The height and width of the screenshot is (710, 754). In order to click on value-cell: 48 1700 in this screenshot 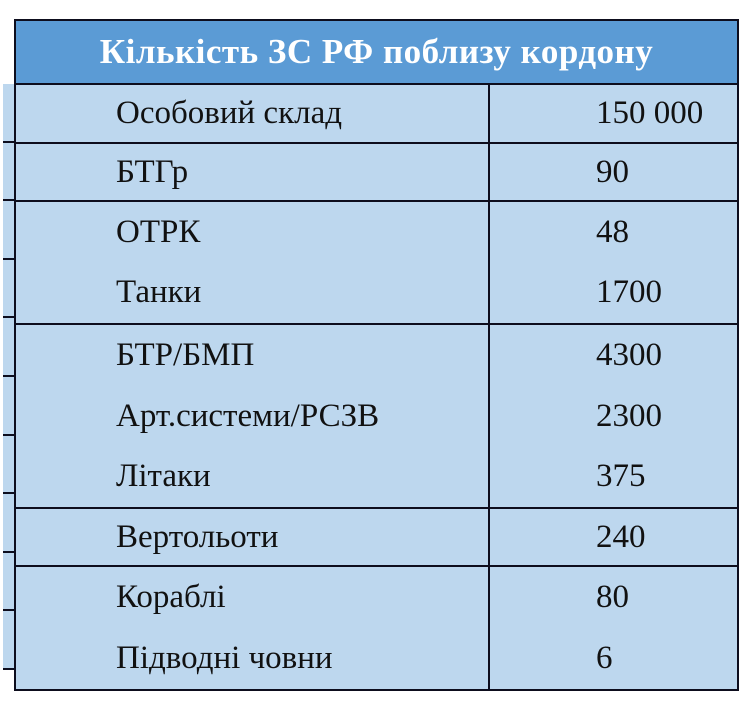, I will do `click(613, 262)`.